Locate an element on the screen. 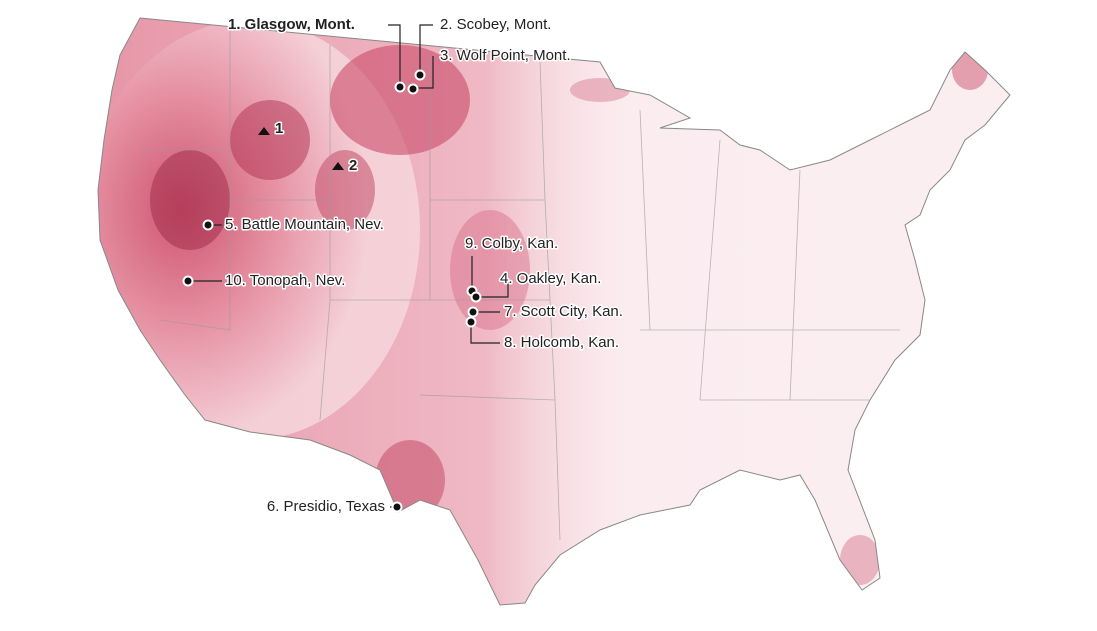 The image size is (1097, 631). city-label: 5. Battle Mountain, Nev. is located at coordinates (304, 224).